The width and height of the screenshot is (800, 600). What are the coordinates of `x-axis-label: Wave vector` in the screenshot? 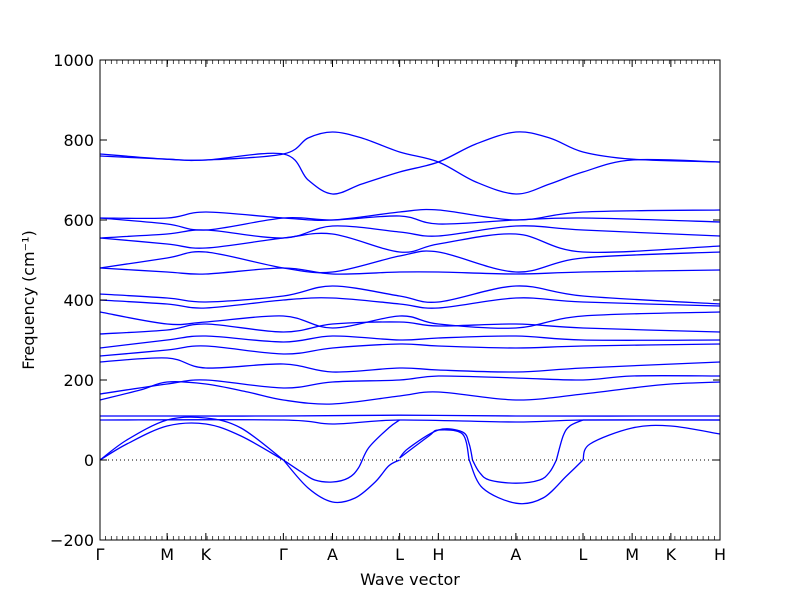 It's located at (410, 579).